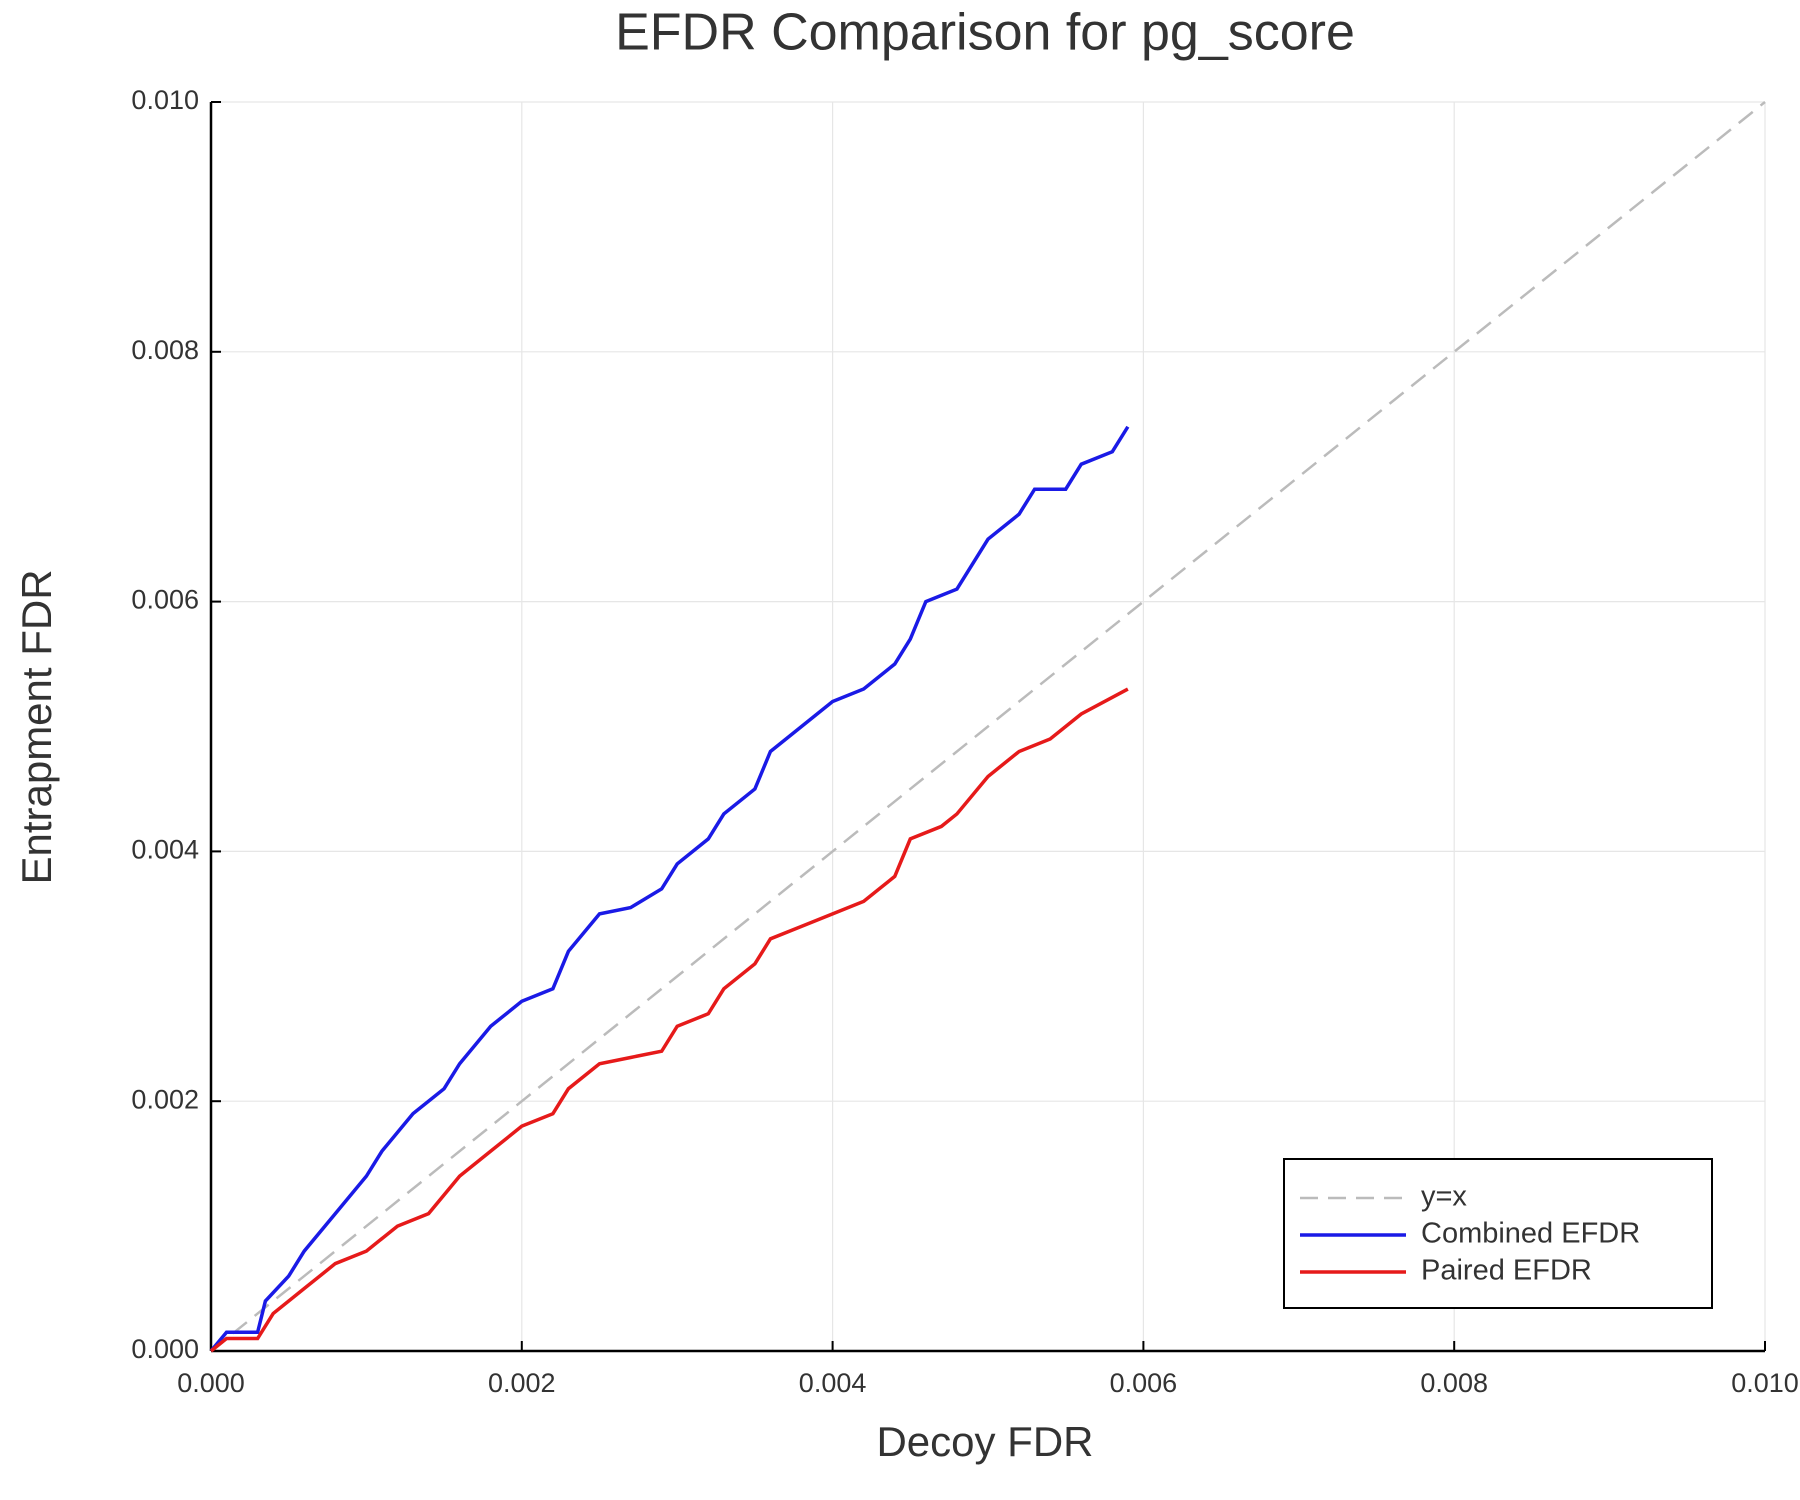 Image resolution: width=1800 pixels, height=1500 pixels. I want to click on y-tick-label: 0.000, so click(165, 1349).